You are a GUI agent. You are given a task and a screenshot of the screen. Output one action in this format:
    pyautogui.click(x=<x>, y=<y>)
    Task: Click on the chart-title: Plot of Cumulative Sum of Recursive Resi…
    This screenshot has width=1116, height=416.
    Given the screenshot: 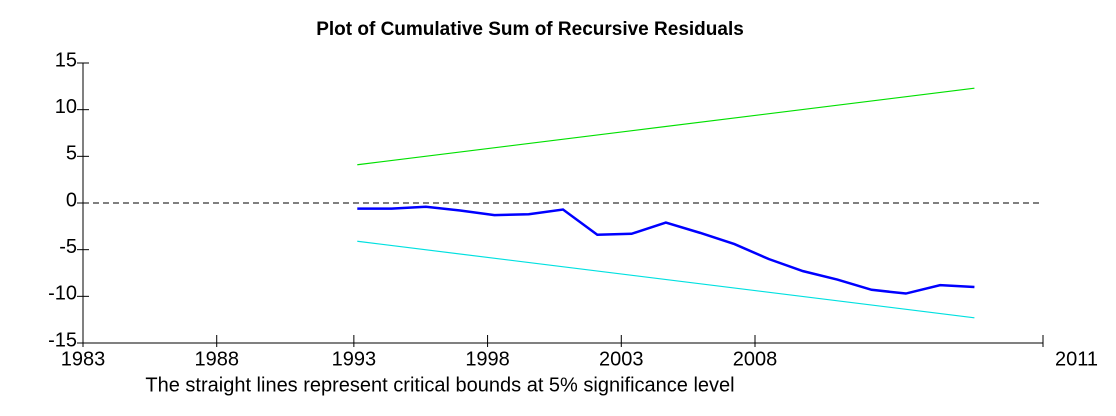 What is the action you would take?
    pyautogui.click(x=530, y=29)
    